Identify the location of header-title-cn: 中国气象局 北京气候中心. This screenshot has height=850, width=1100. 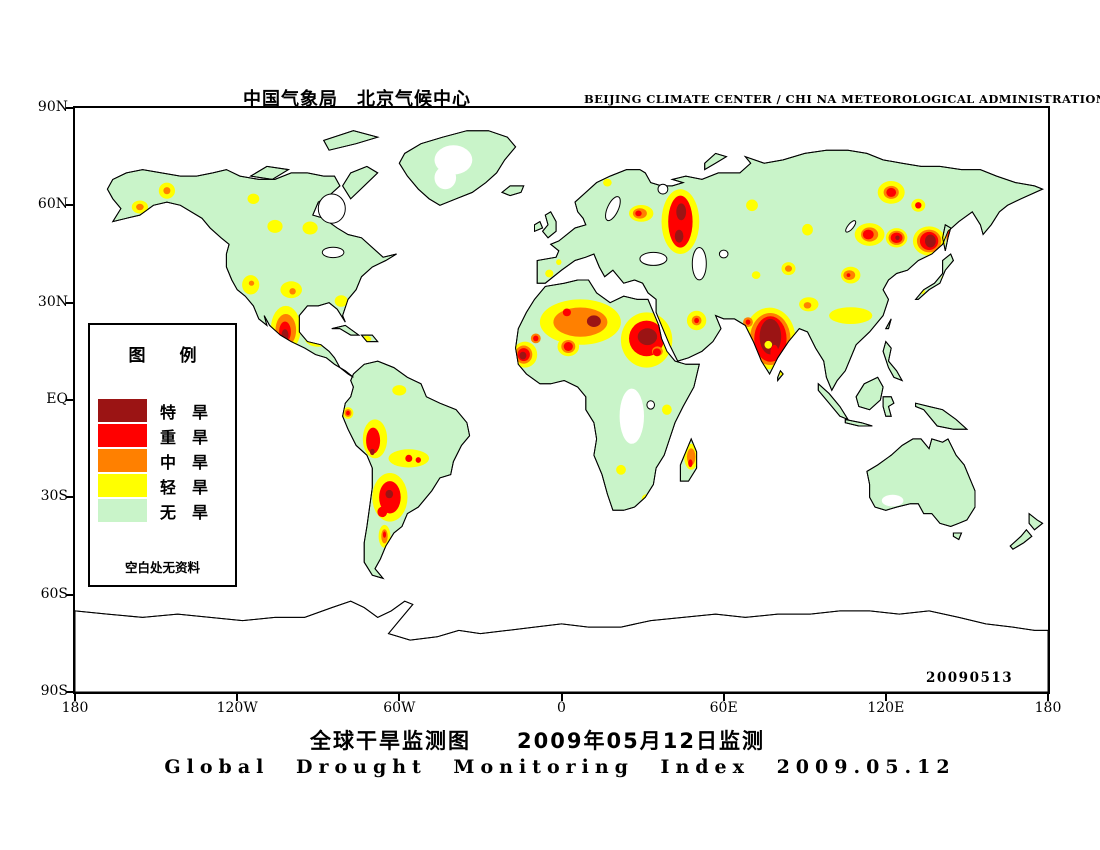
(357, 99).